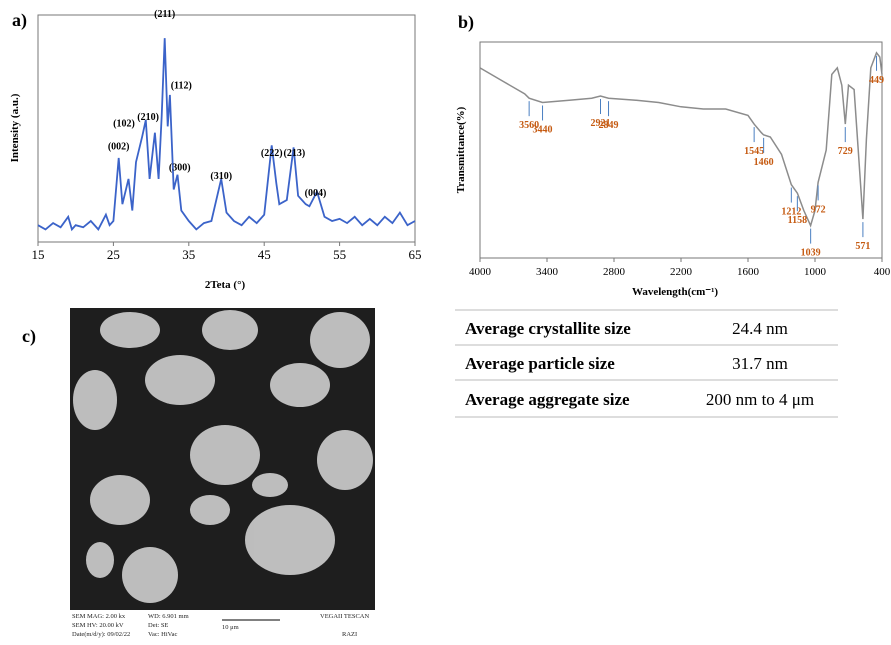 The height and width of the screenshot is (645, 891). I want to click on peak-label: 1460, so click(764, 162).